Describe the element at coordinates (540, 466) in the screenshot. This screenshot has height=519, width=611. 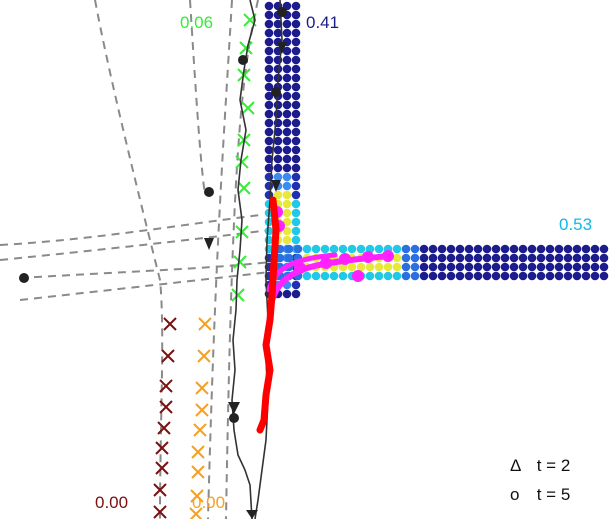
I see `legend-t2: Δ t = 2` at that location.